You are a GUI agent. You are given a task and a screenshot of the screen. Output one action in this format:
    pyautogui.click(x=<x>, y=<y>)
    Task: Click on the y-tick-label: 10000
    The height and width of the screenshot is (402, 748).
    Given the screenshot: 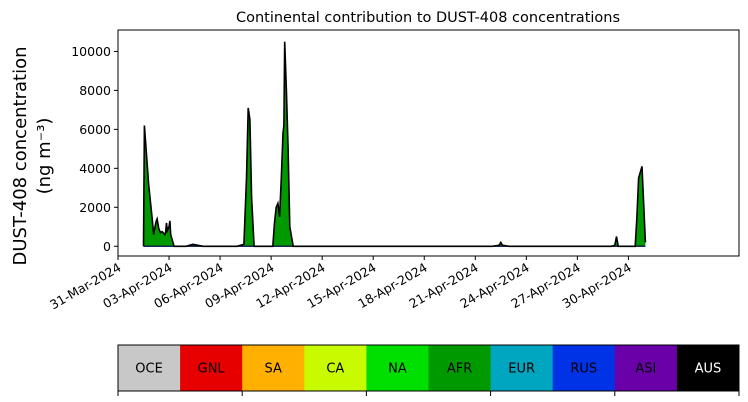 What is the action you would take?
    pyautogui.click(x=91, y=51)
    